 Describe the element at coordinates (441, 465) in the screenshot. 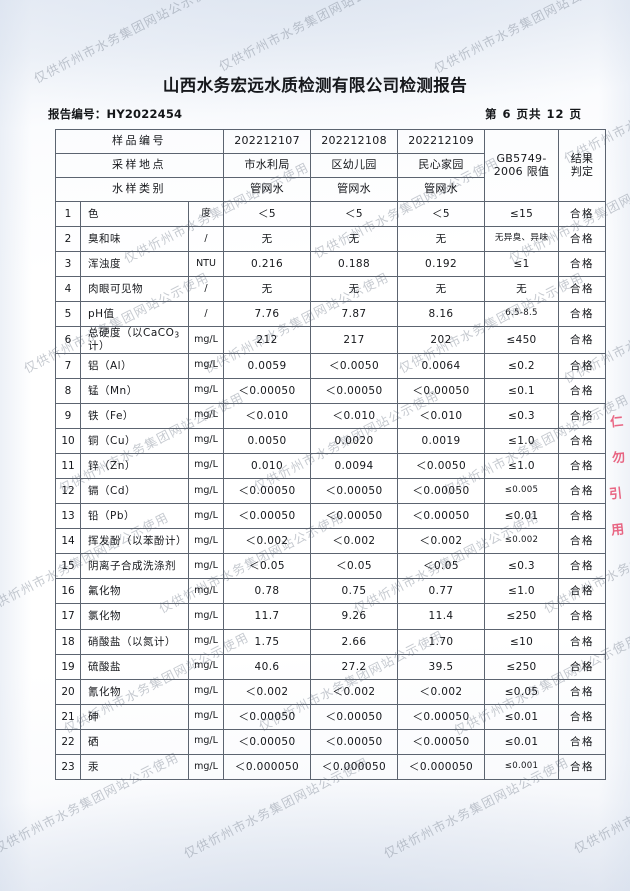

I see `row-value-3: ＜0.0050` at that location.